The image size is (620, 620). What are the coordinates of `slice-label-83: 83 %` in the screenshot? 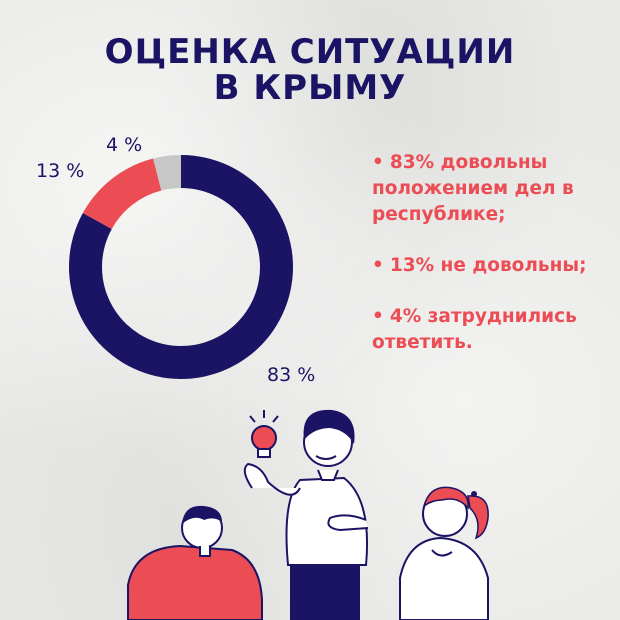 It's located at (291, 375).